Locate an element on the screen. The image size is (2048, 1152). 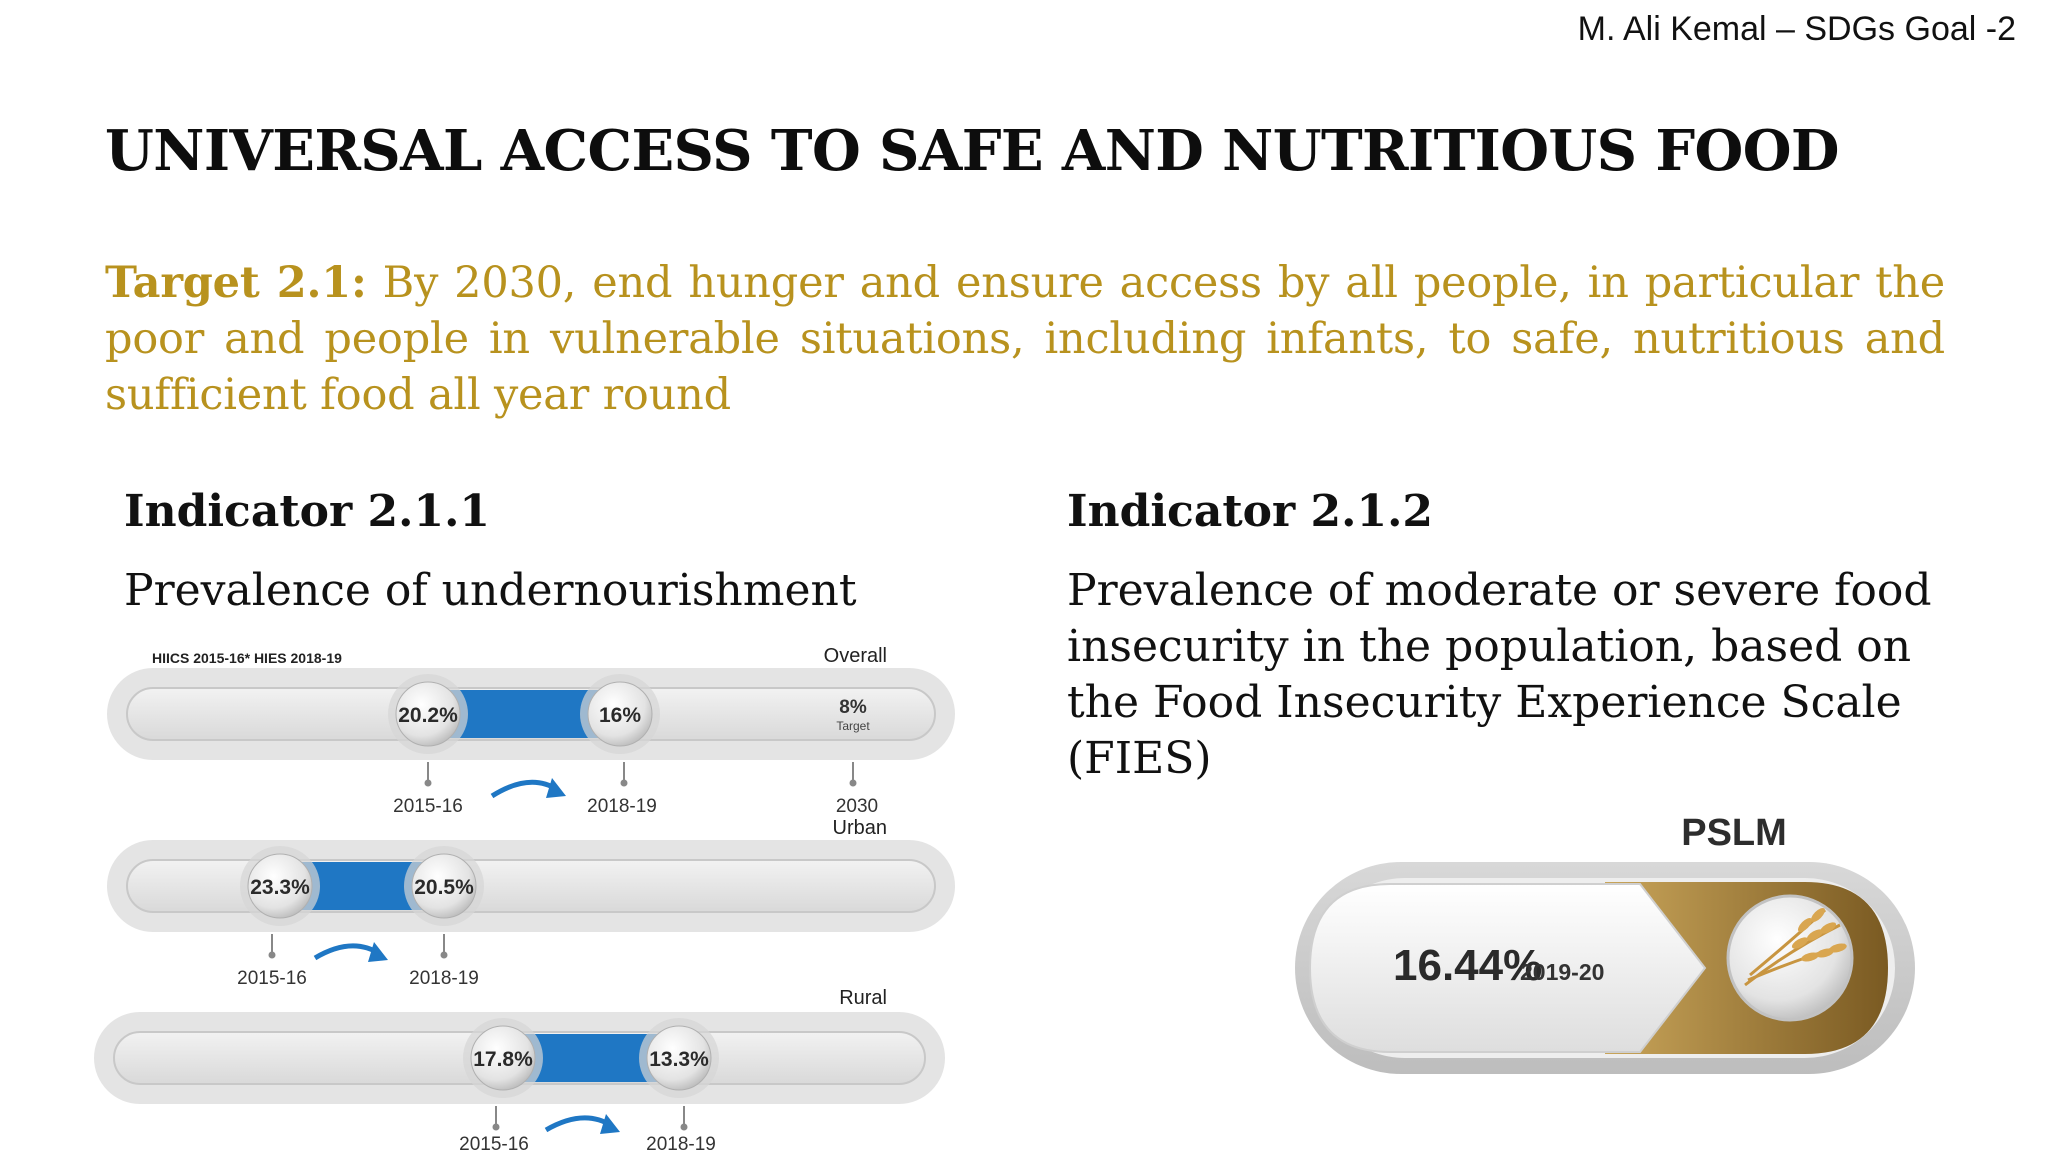
indicator-2-label: Indicator 2.1.2 is located at coordinates (1250, 511).